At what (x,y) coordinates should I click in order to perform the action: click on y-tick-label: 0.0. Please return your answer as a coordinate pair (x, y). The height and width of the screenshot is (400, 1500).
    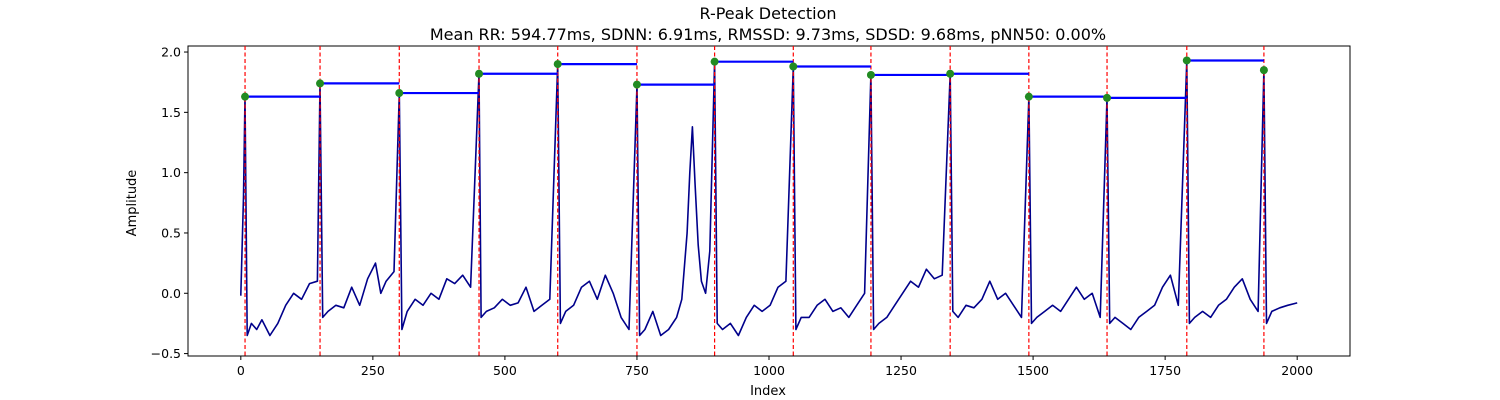
    Looking at the image, I should click on (171, 293).